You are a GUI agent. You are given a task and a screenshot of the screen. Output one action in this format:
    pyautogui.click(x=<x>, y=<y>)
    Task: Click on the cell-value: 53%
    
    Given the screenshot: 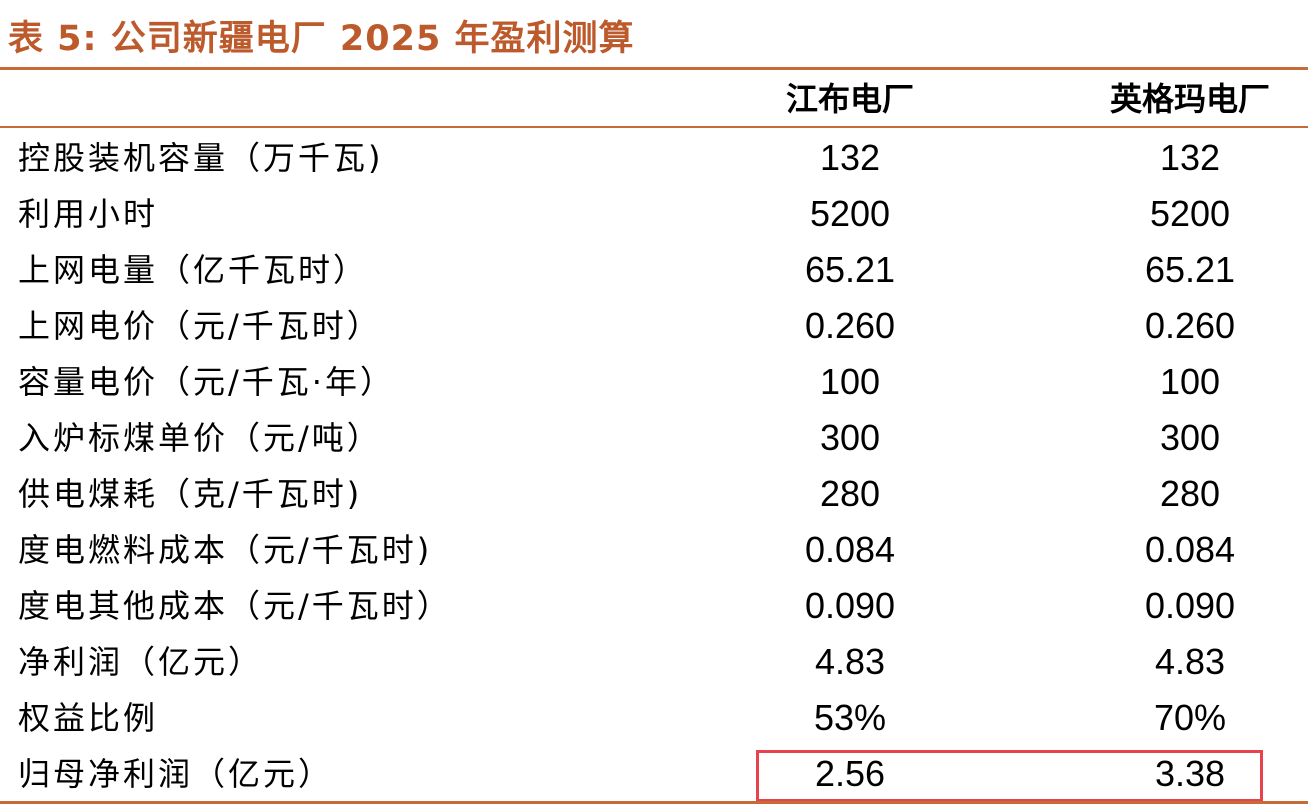 What is the action you would take?
    pyautogui.click(x=850, y=717)
    